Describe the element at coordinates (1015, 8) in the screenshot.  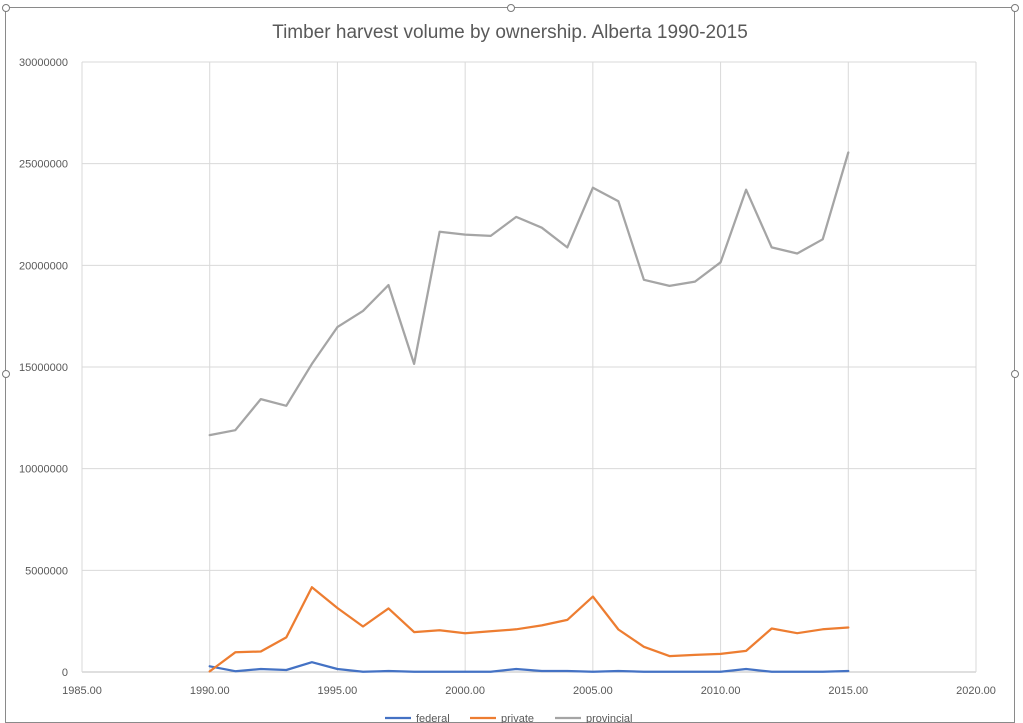
I see `resize-handle-top-right` at that location.